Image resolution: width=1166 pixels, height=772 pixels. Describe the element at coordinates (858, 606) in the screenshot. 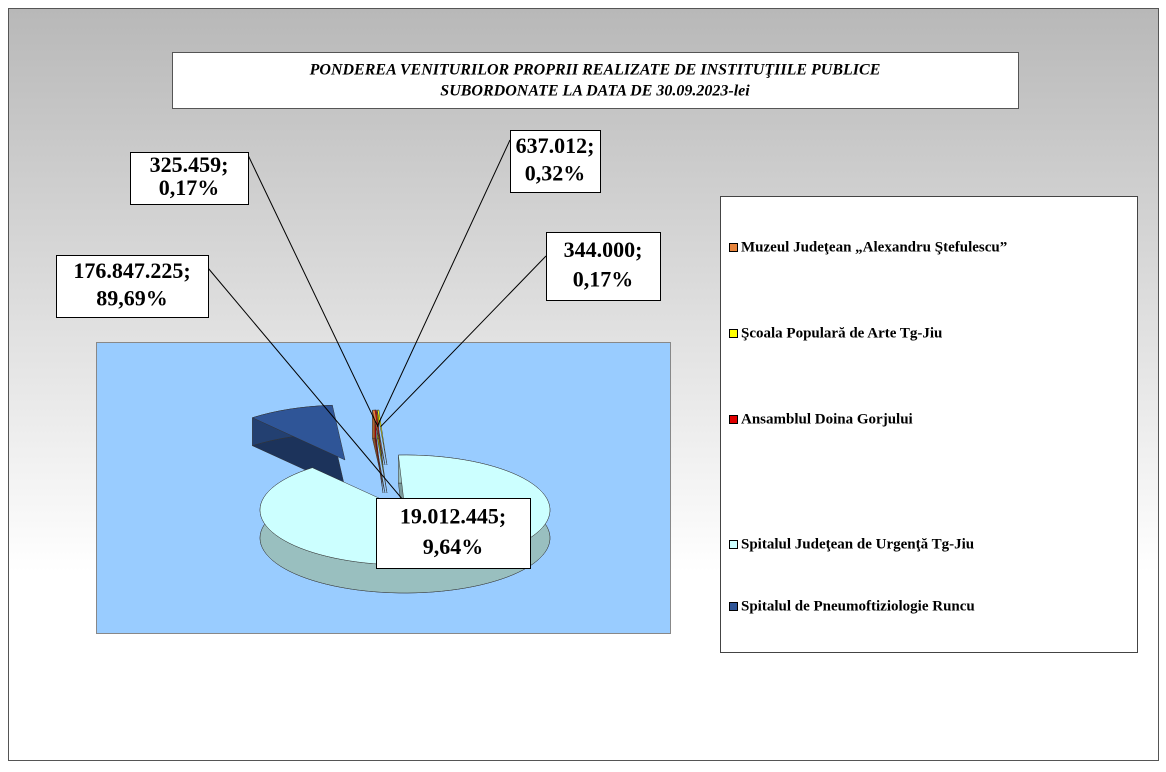

I see `legend-label: Spitalul de Pneumoftiziologie Runcu` at that location.